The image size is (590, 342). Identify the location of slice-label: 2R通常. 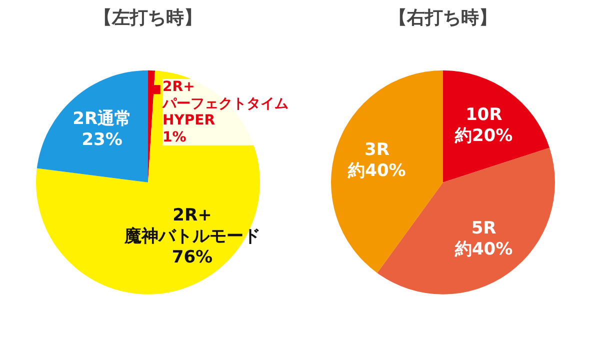
(102, 119).